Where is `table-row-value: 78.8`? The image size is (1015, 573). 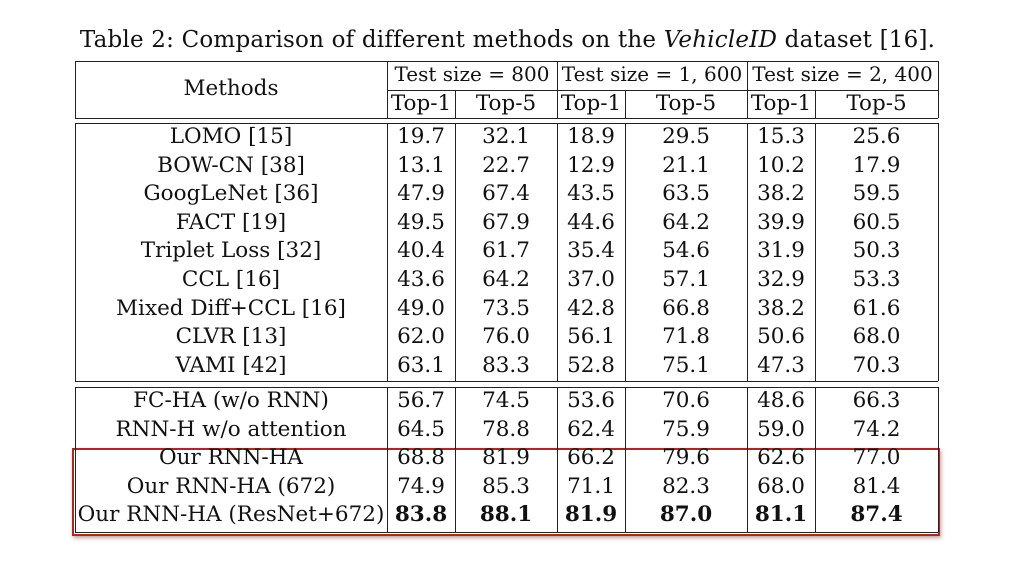 table-row-value: 78.8 is located at coordinates (506, 429).